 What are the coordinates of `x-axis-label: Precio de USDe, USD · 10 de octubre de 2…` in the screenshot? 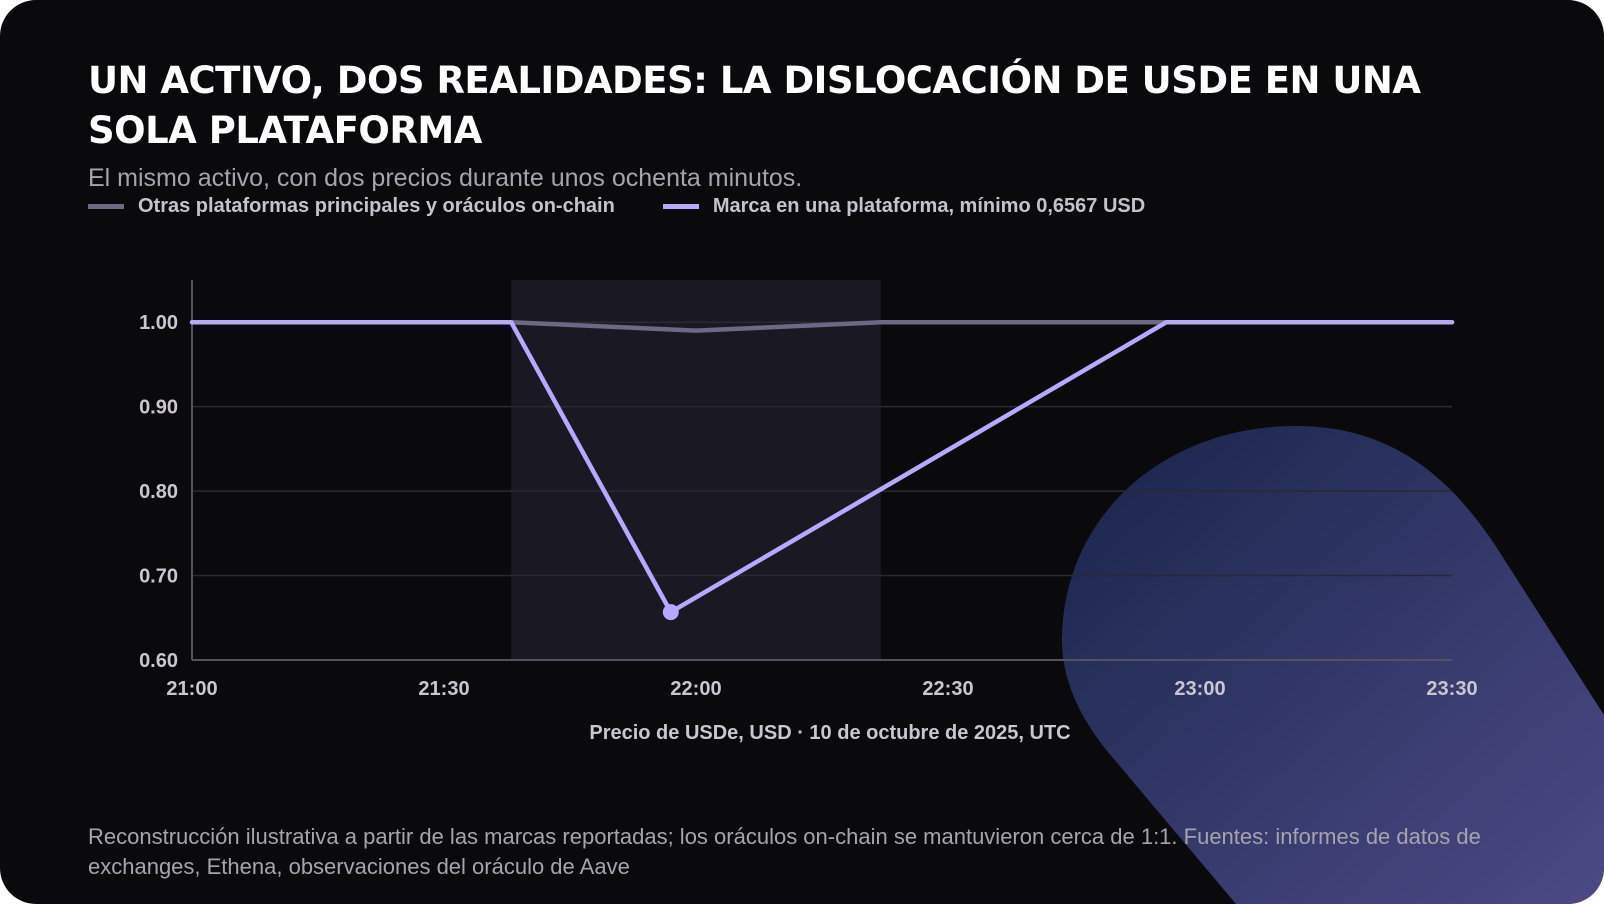 It's located at (829, 733).